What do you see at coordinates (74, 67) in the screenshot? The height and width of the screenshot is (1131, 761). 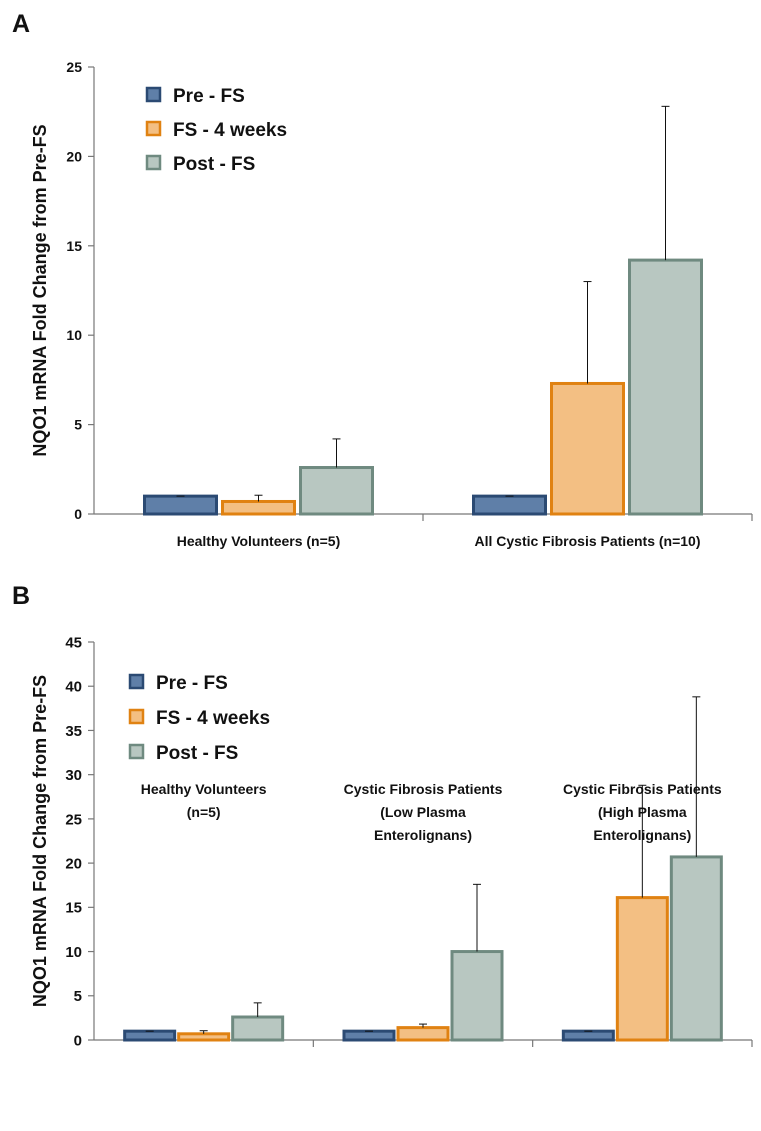 I see `y-tick-label-a: 25` at bounding box center [74, 67].